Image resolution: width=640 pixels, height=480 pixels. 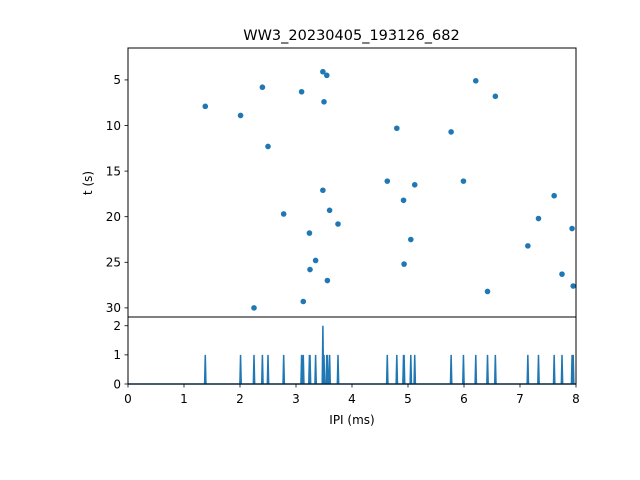 I want to click on y-tick-label: 20, so click(x=113, y=217).